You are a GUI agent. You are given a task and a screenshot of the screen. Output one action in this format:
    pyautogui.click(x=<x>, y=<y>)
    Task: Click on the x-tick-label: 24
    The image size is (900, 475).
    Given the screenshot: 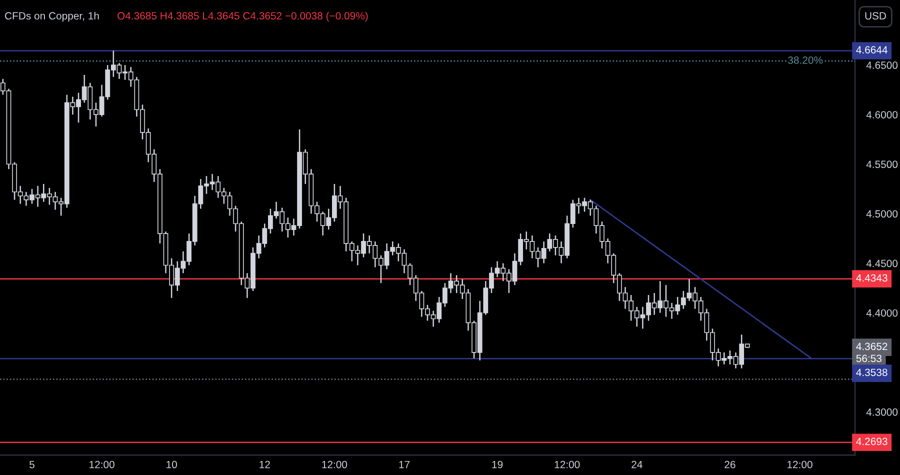 What is the action you would take?
    pyautogui.click(x=637, y=464)
    